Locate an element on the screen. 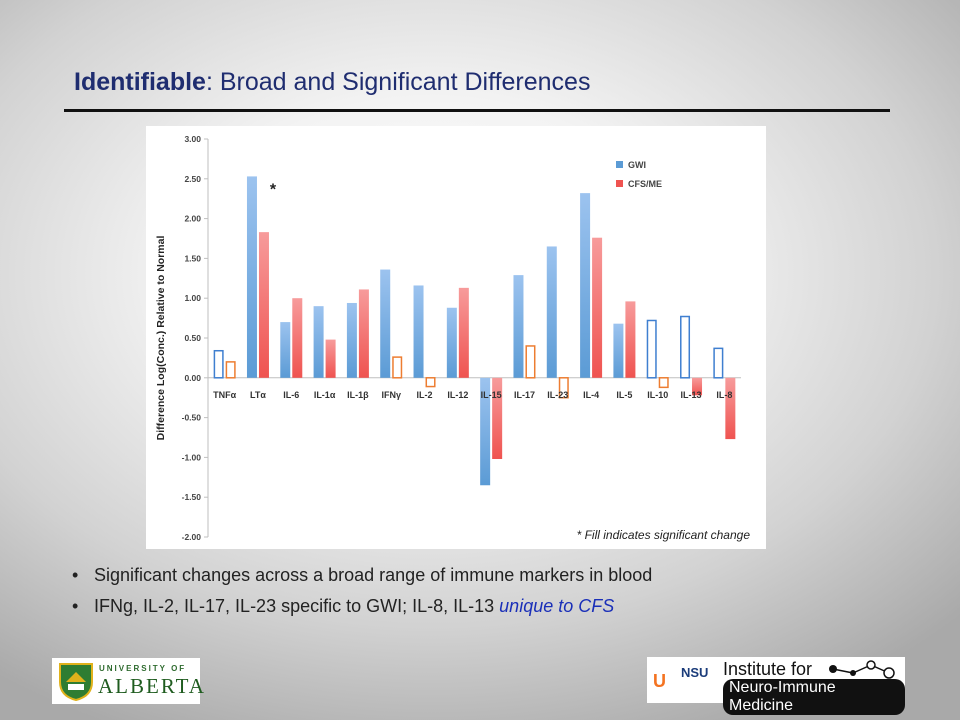 This screenshot has width=960, height=720. x-tick-label: IL-15 is located at coordinates (491, 395).